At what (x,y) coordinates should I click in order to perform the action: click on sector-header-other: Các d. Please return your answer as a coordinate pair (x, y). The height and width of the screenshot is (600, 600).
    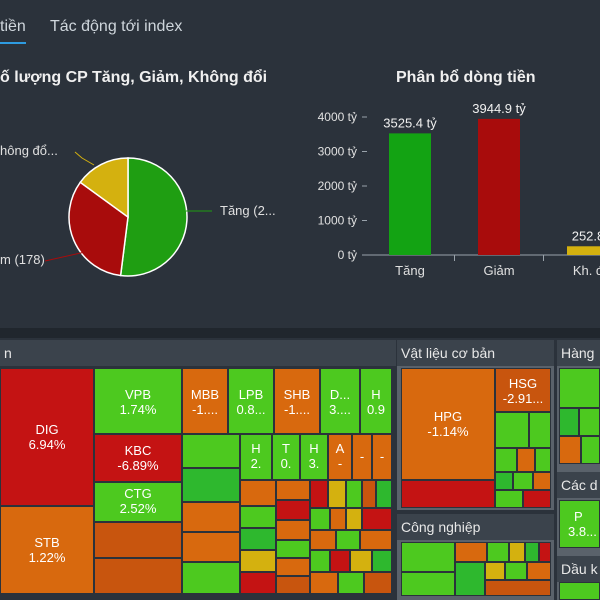
    Looking at the image, I should click on (578, 485).